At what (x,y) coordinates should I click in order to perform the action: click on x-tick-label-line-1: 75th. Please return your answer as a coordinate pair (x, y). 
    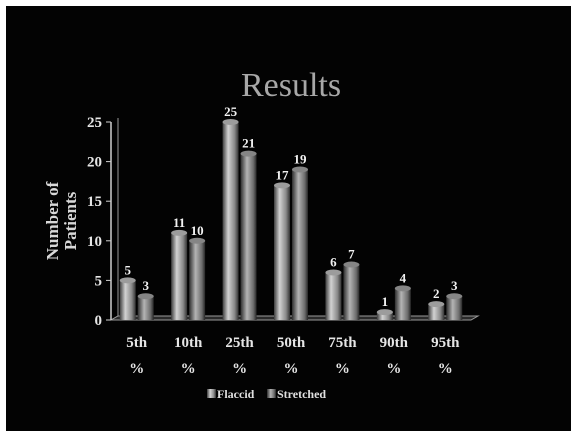
    Looking at the image, I should click on (342, 343).